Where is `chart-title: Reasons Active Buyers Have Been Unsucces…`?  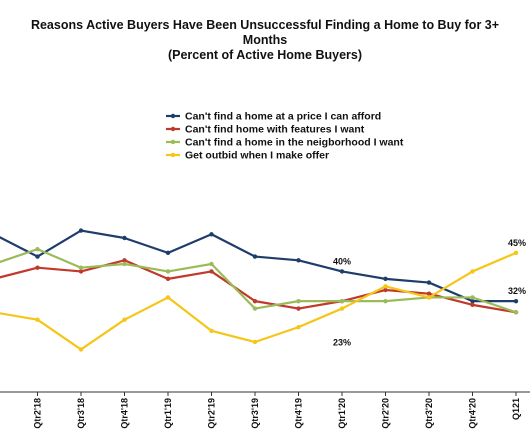 chart-title: Reasons Active Buyers Have Been Unsucces… is located at coordinates (265, 40).